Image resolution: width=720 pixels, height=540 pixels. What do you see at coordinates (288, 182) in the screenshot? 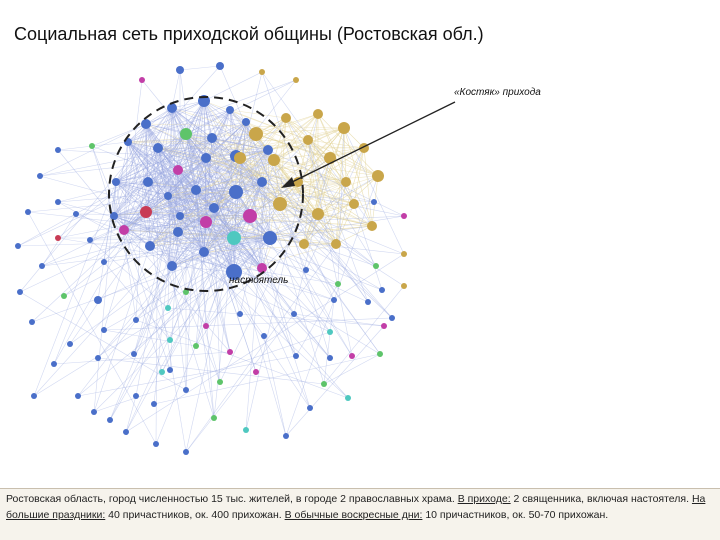
I see `core-pointer-arrowhead` at bounding box center [288, 182].